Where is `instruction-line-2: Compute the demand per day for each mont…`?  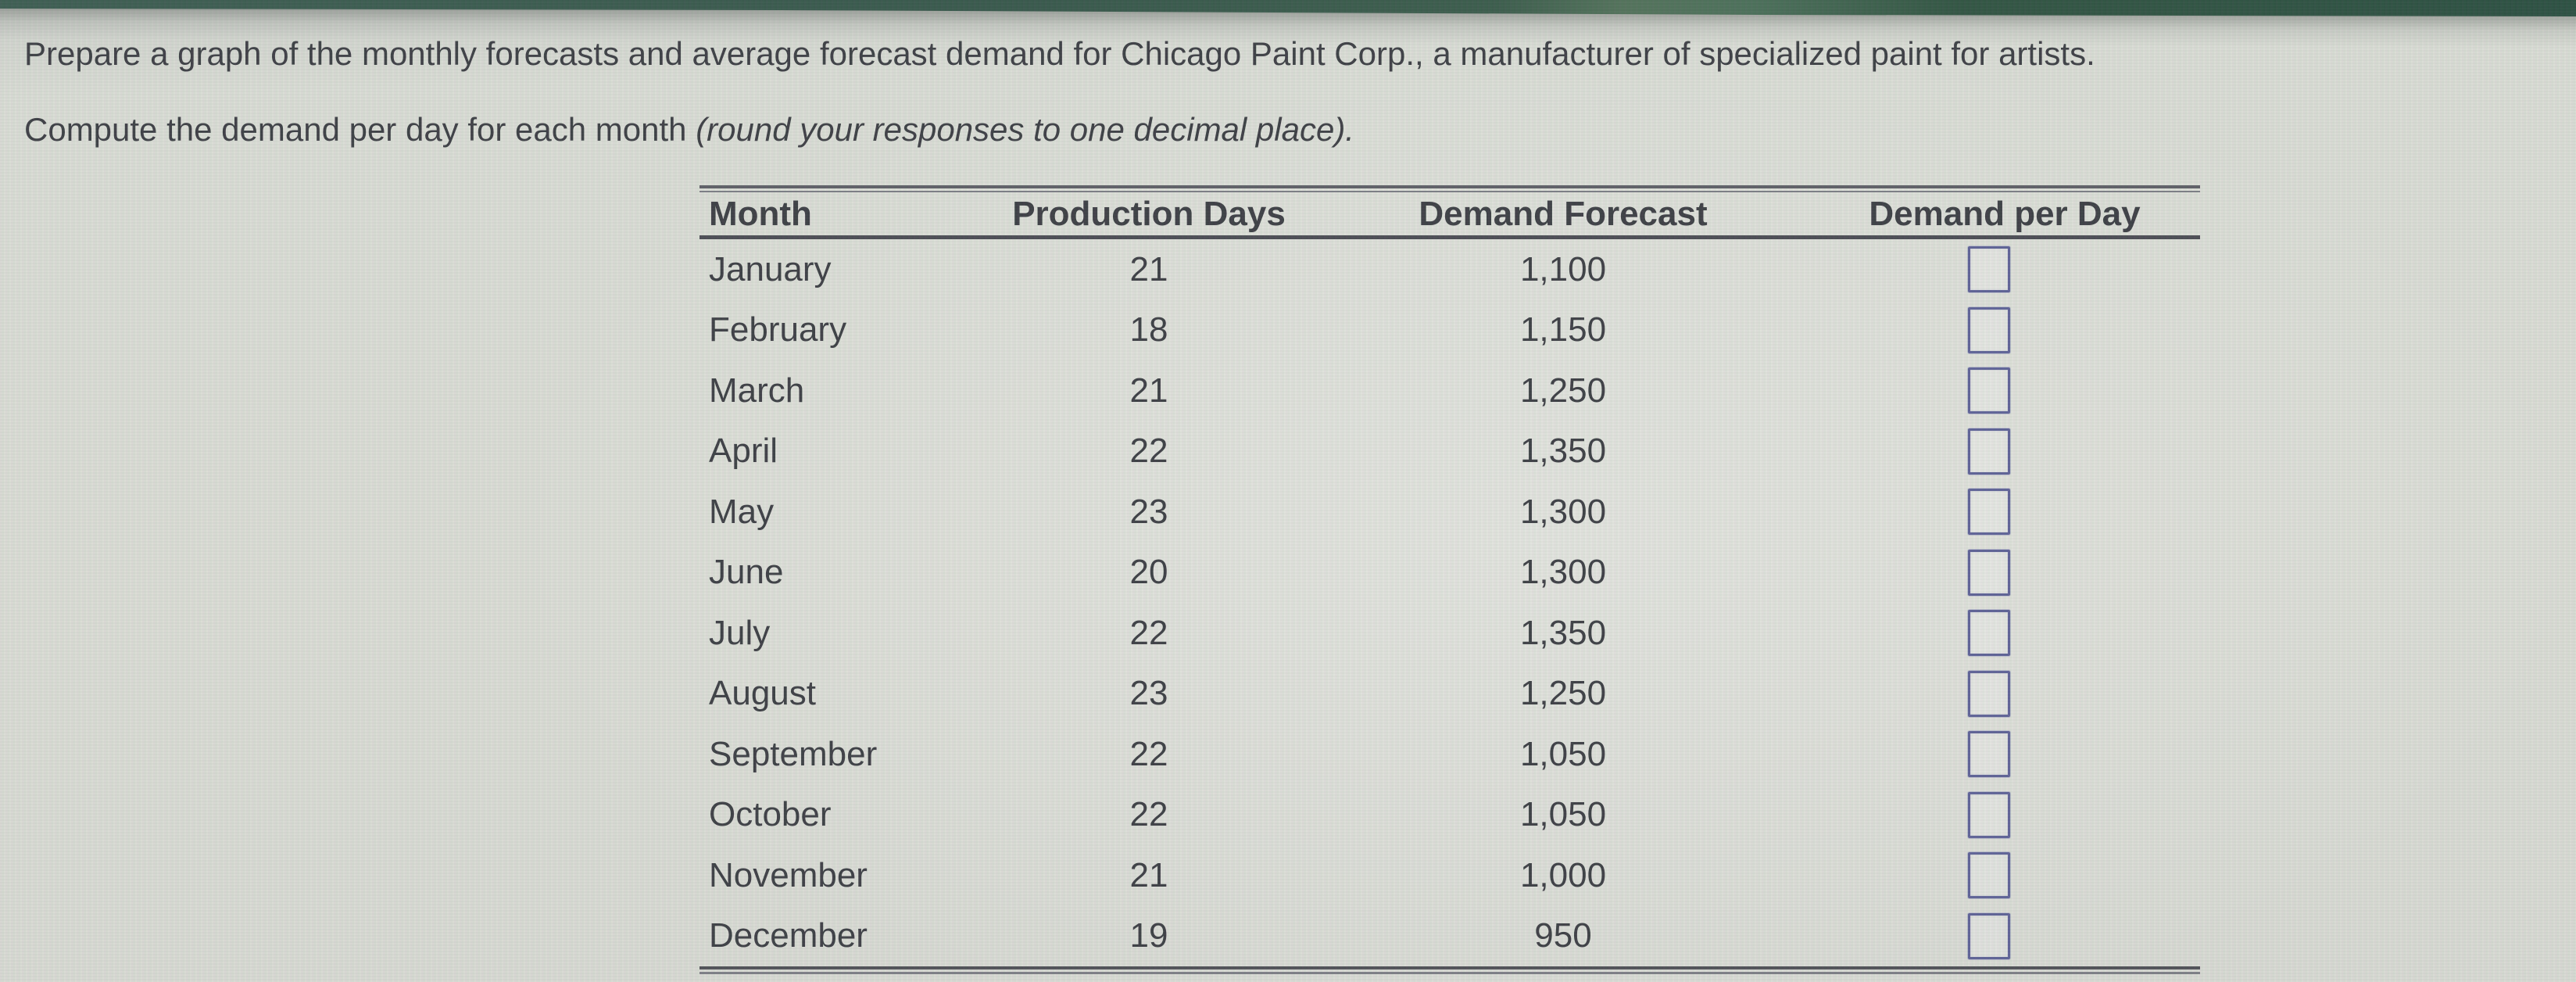 instruction-line-2: Compute the demand per day for each mont… is located at coordinates (689, 129).